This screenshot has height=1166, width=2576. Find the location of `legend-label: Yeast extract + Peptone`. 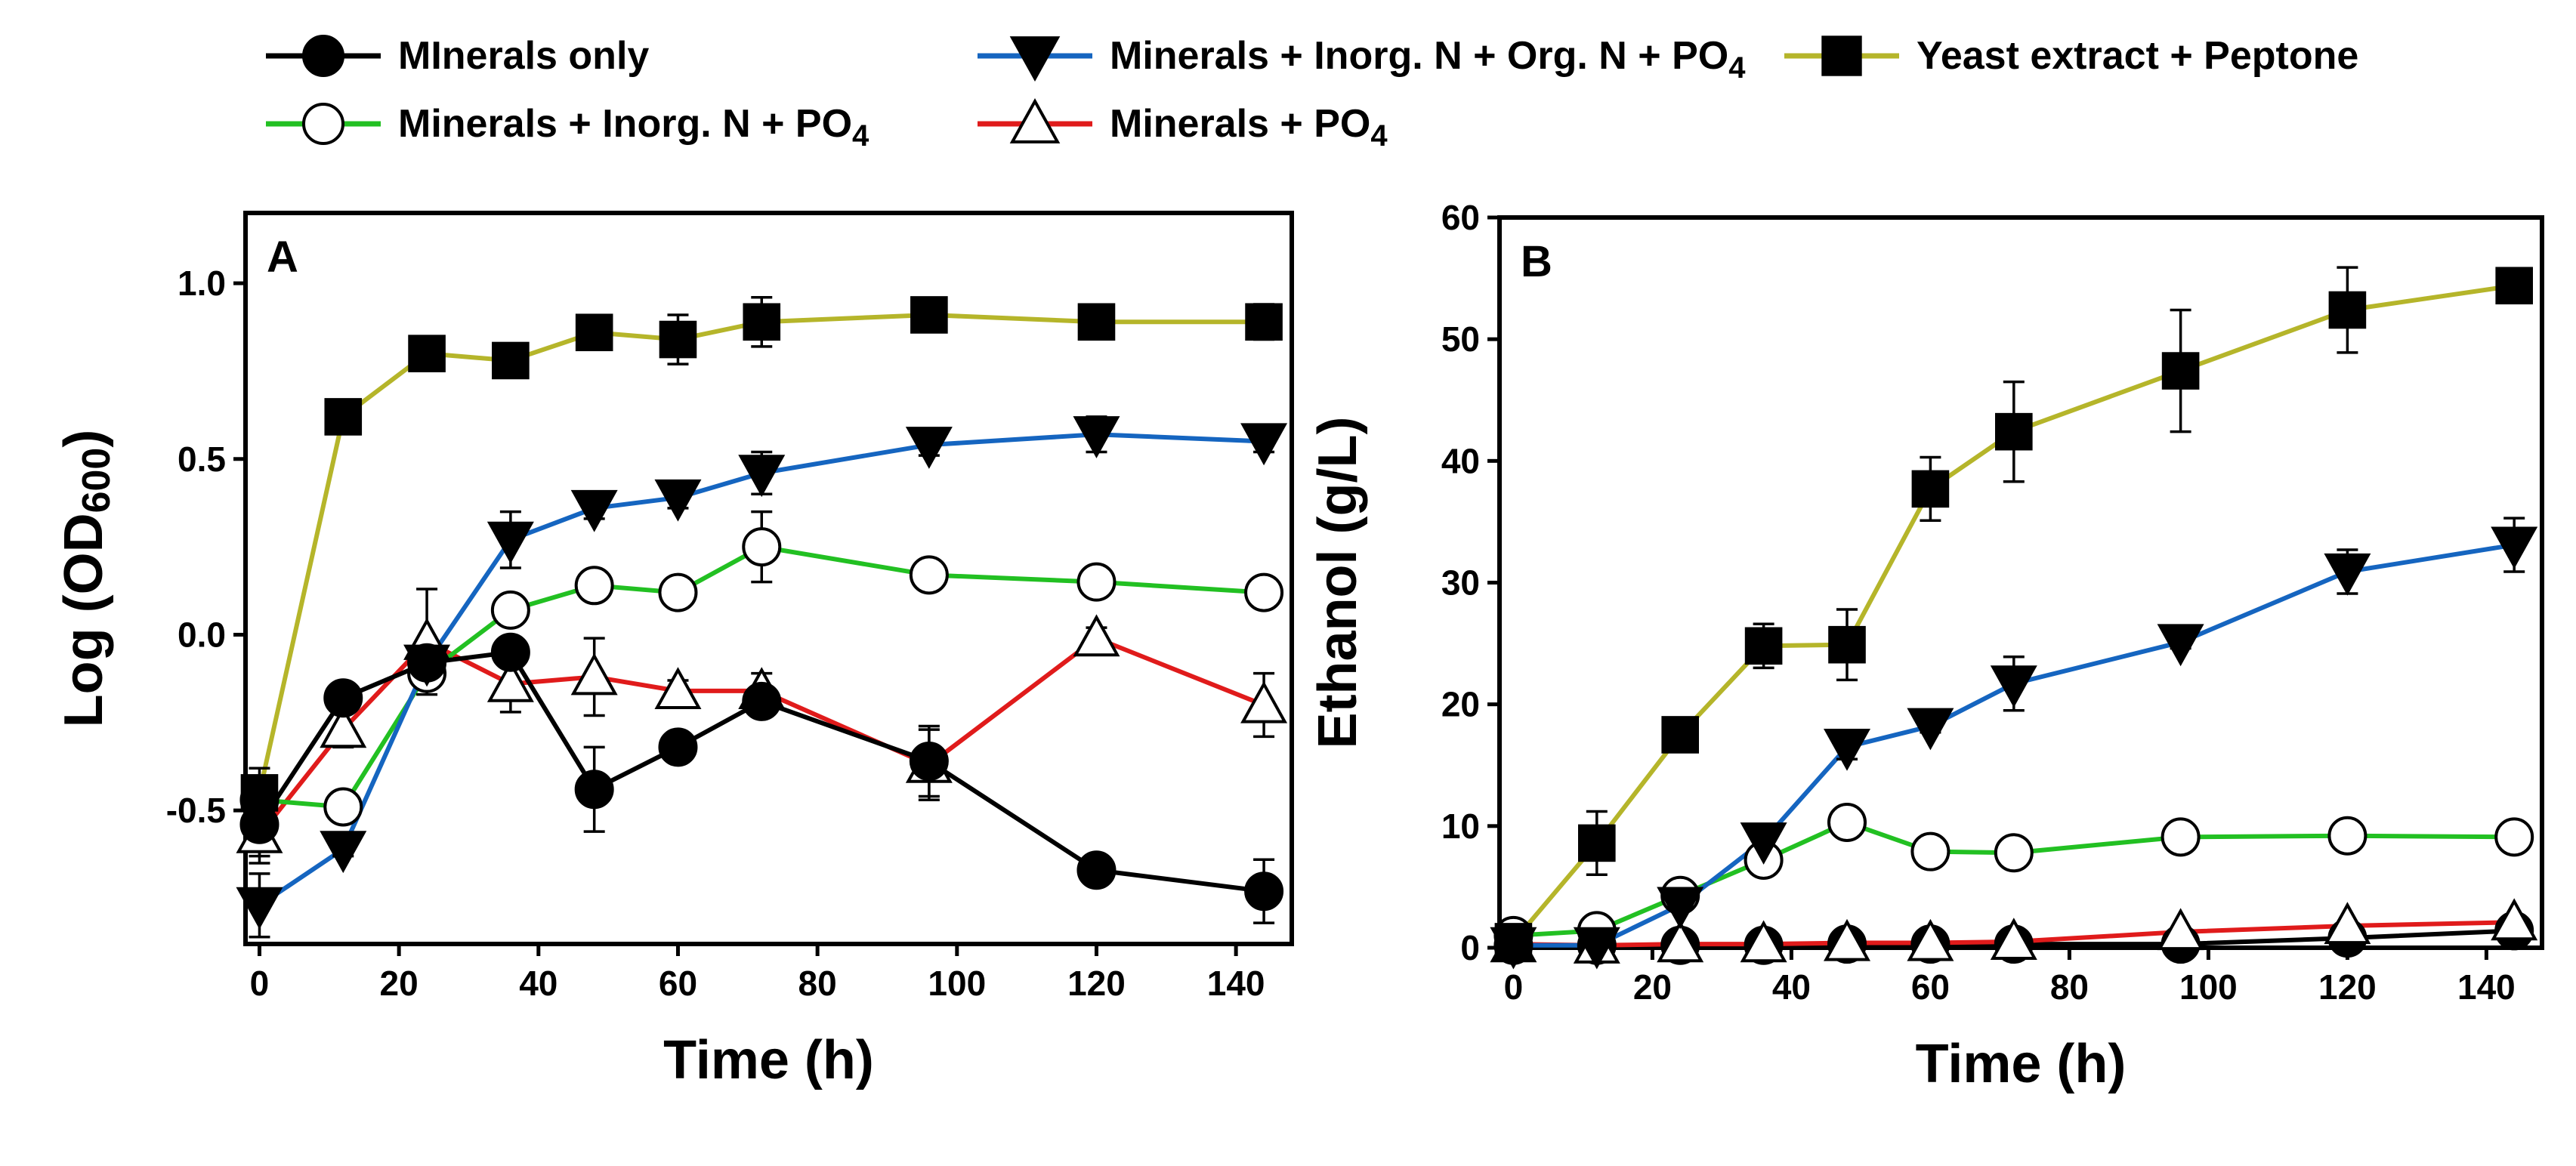

legend-label: Yeast extract + Peptone is located at coordinates (2137, 56).